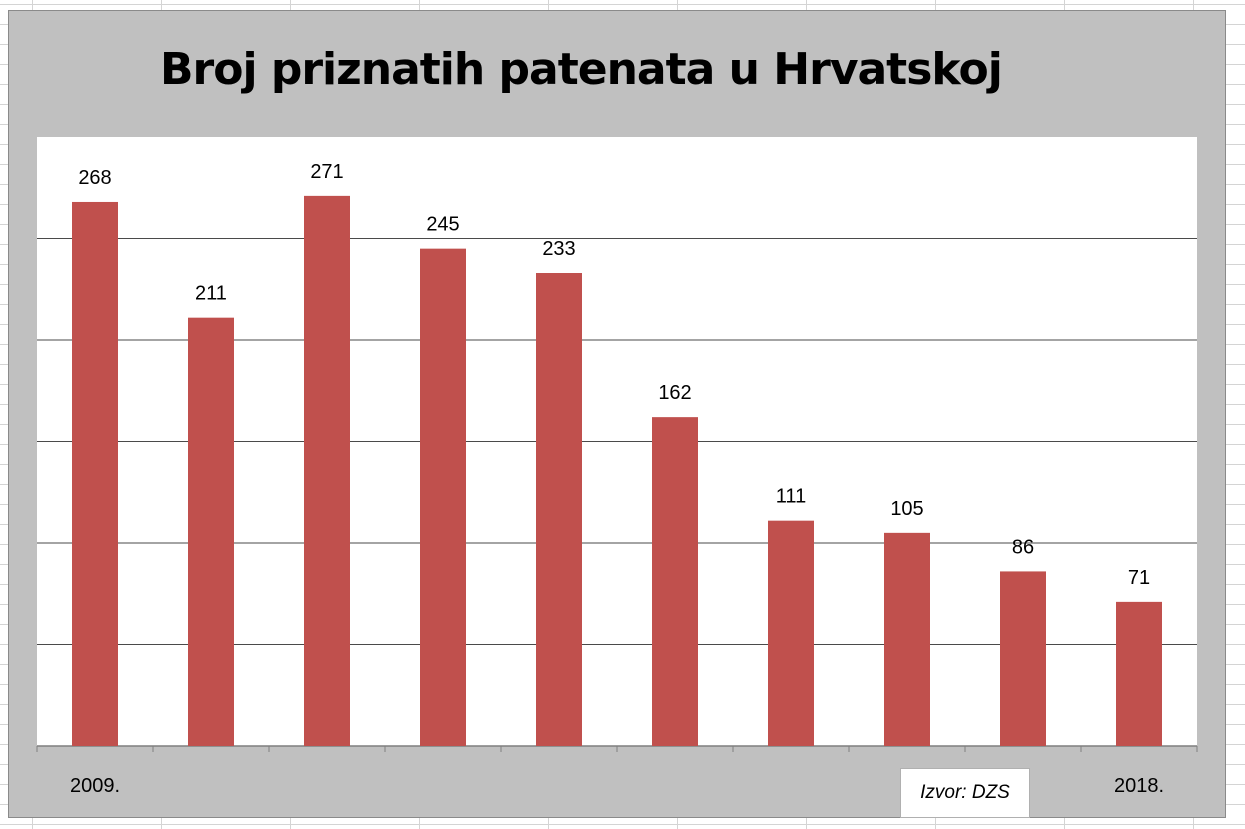 The width and height of the screenshot is (1245, 829). Describe the element at coordinates (442, 225) in the screenshot. I see `data-label: 245` at that location.